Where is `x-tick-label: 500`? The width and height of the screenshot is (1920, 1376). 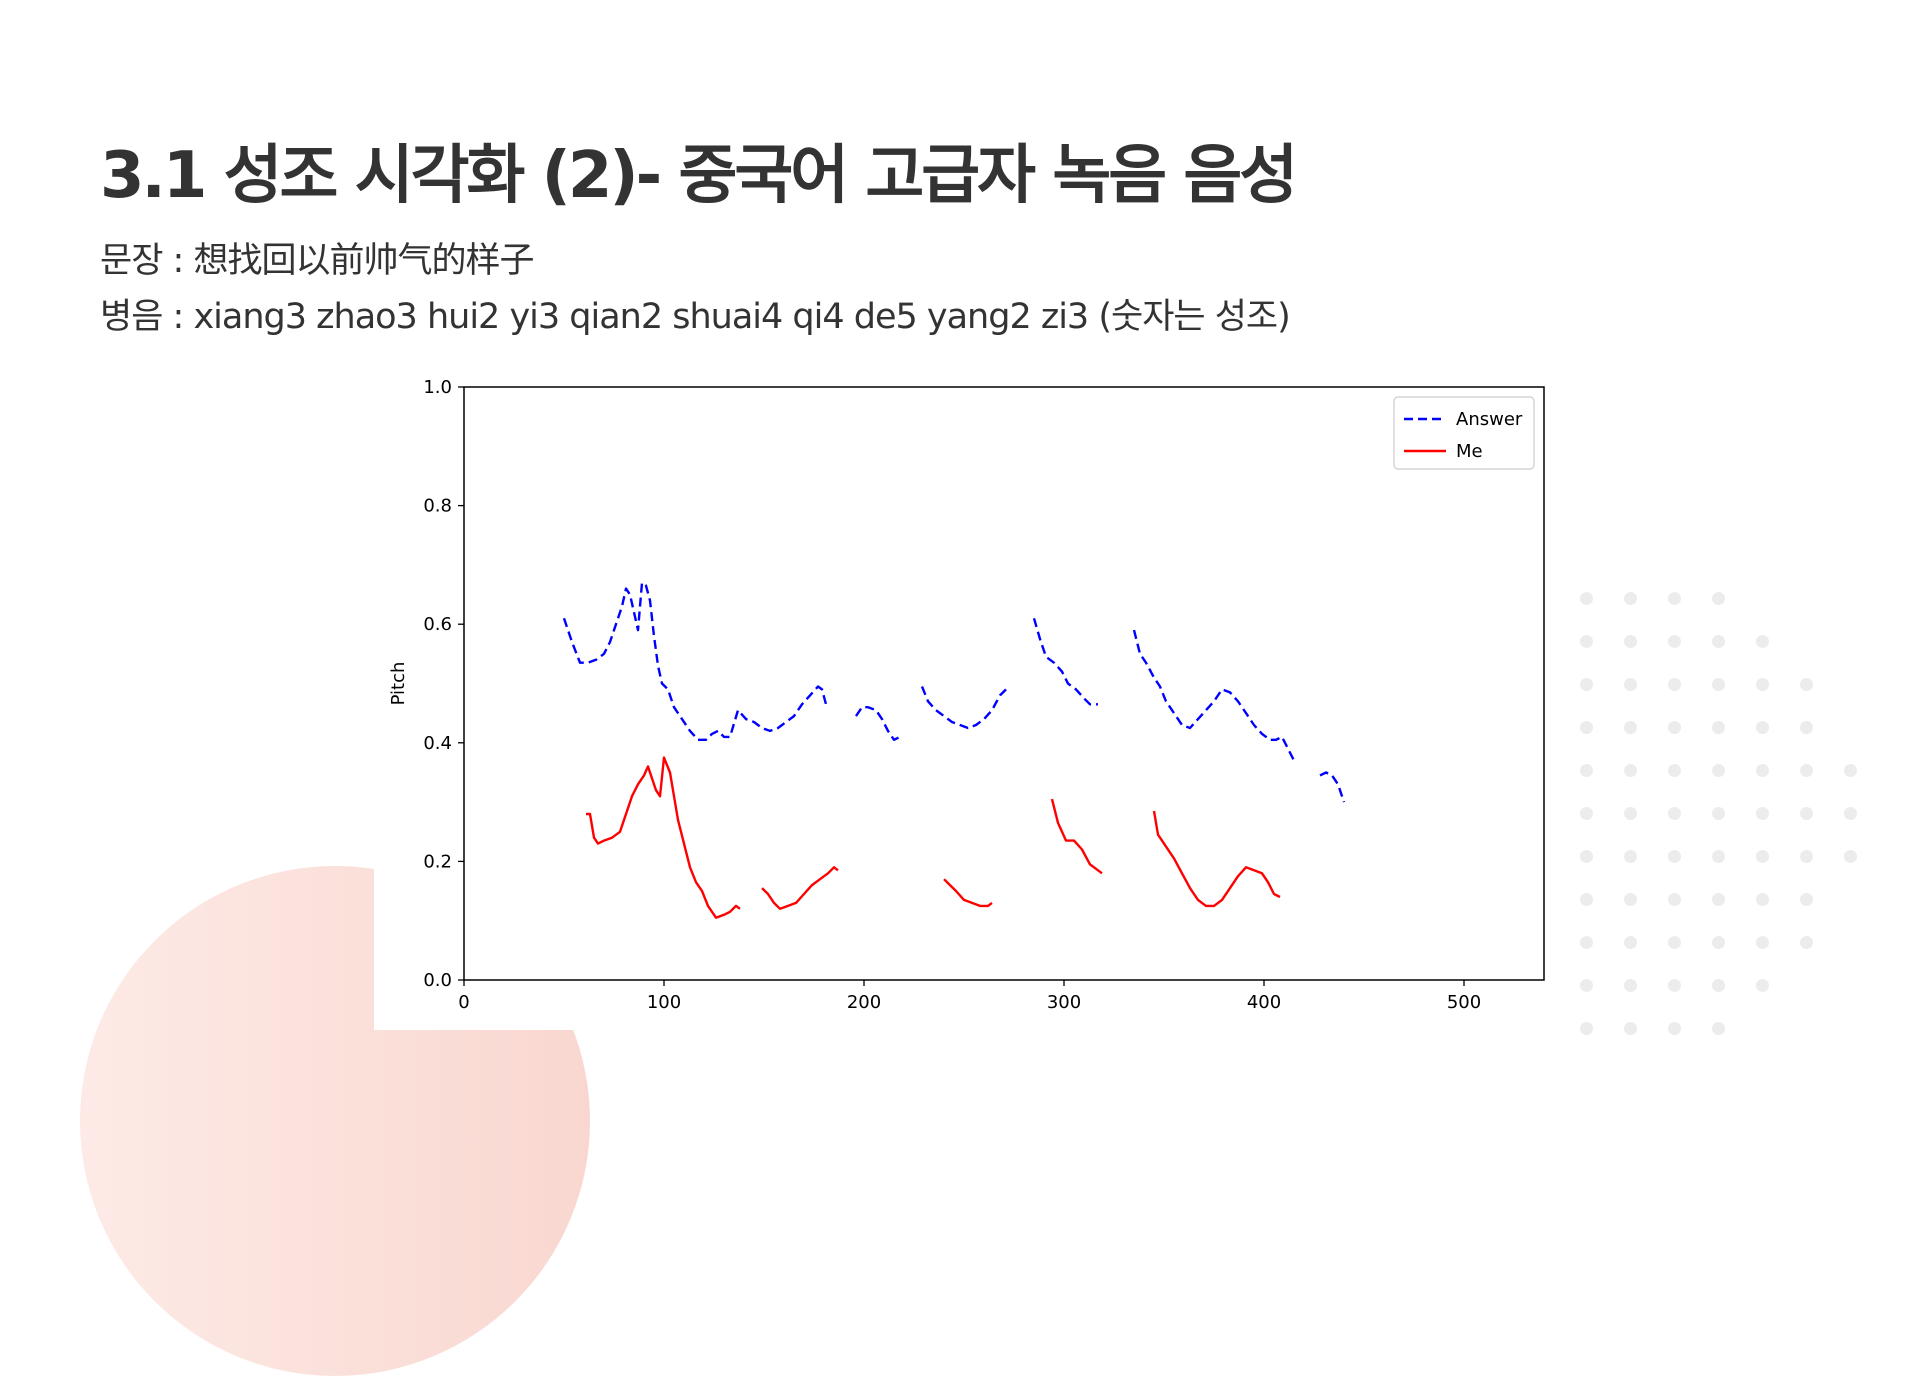 x-tick-label: 500 is located at coordinates (1464, 1002).